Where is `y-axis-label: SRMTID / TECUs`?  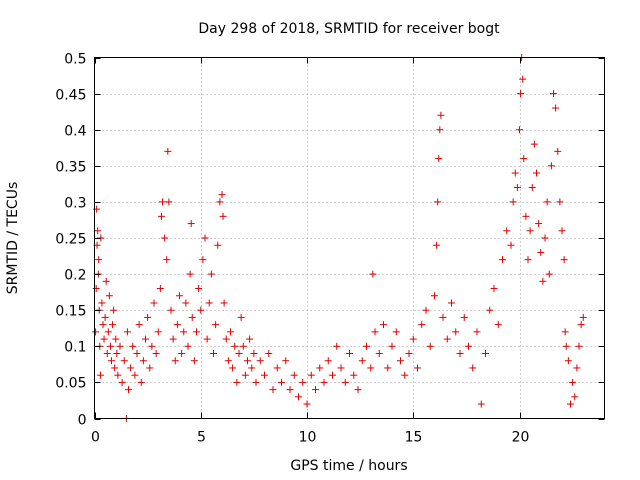
y-axis-label: SRMTID / TECUs is located at coordinates (13, 238).